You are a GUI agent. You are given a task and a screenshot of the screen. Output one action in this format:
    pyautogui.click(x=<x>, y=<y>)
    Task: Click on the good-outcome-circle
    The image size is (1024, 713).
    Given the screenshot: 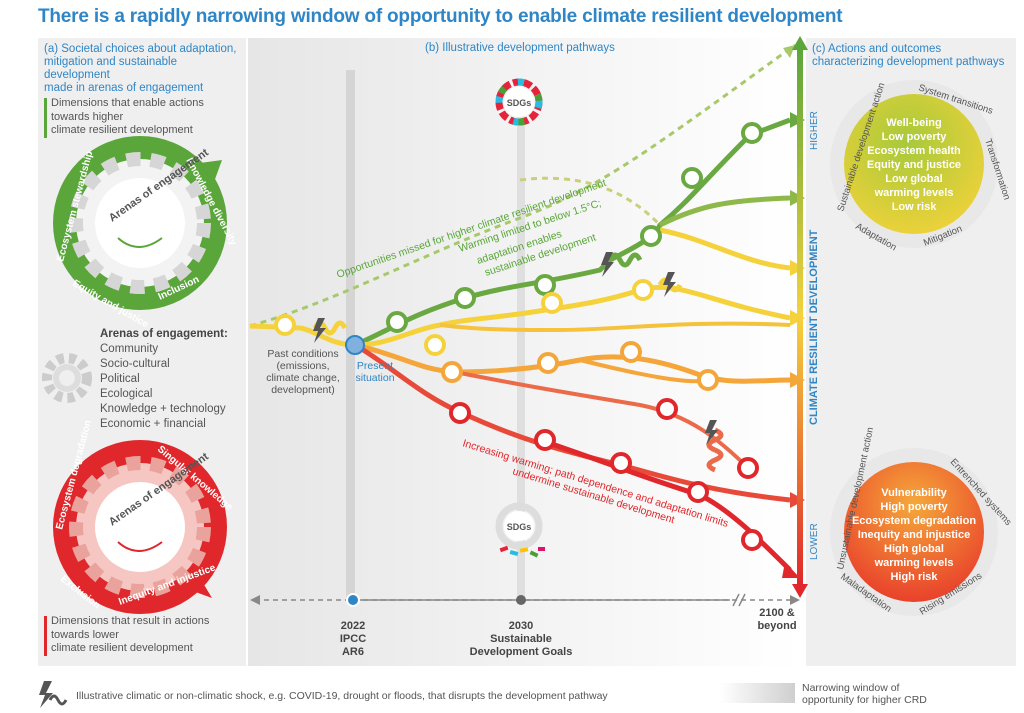 What is the action you would take?
    pyautogui.click(x=914, y=164)
    